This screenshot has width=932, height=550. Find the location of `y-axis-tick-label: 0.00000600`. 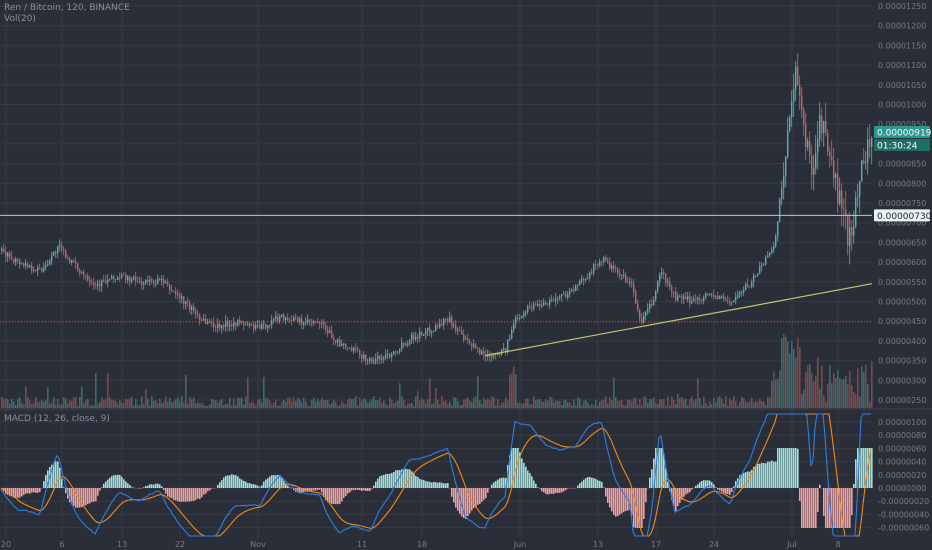

y-axis-tick-label: 0.00000600 is located at coordinates (902, 262).